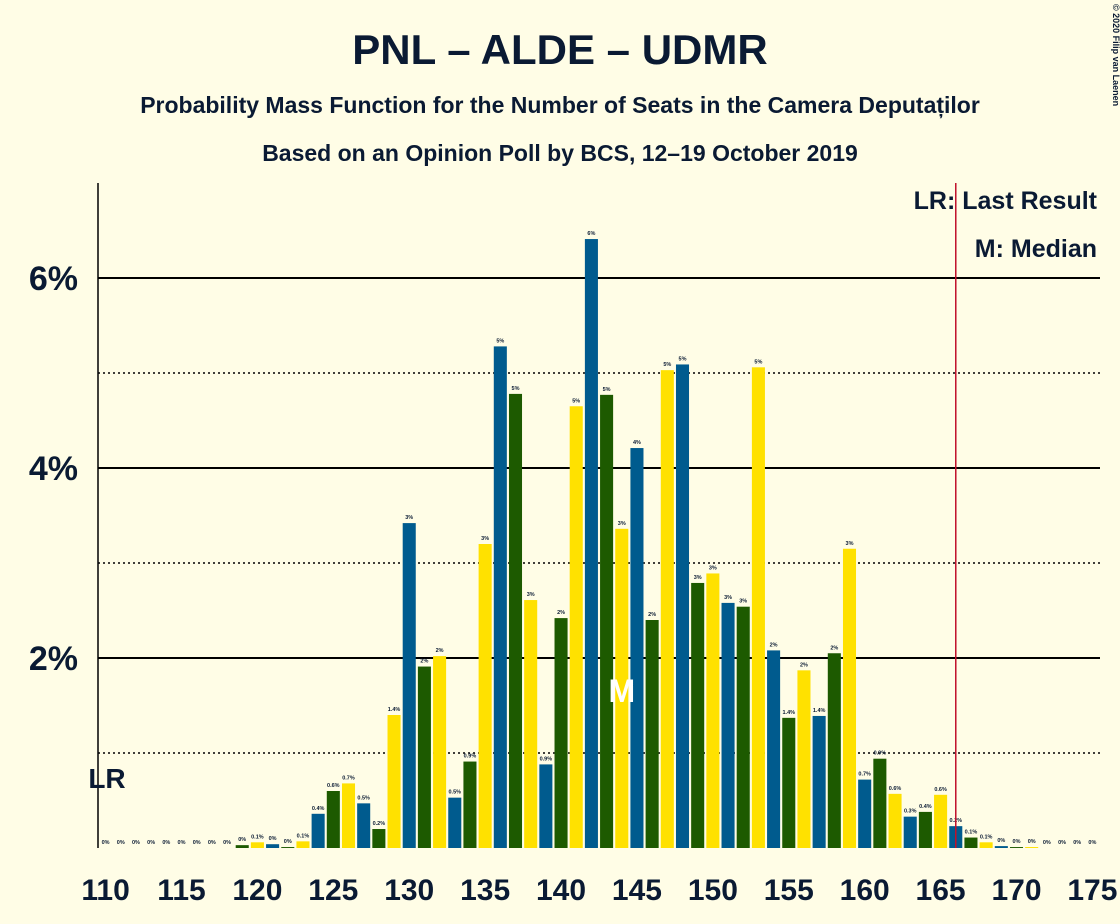  Describe the element at coordinates (1006, 201) in the screenshot. I see `legend-entry: LR: Last Result` at that location.